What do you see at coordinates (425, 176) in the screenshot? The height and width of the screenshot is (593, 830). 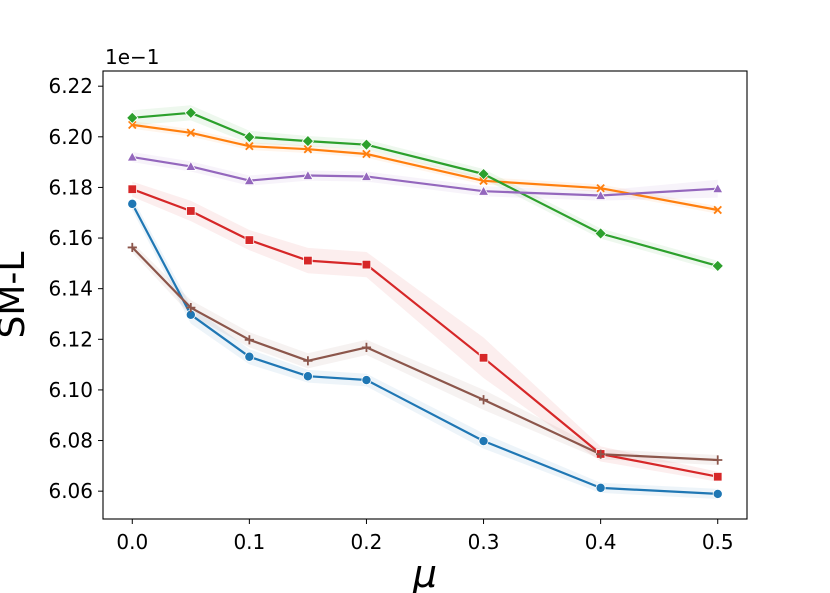 I see `series-5-line` at bounding box center [425, 176].